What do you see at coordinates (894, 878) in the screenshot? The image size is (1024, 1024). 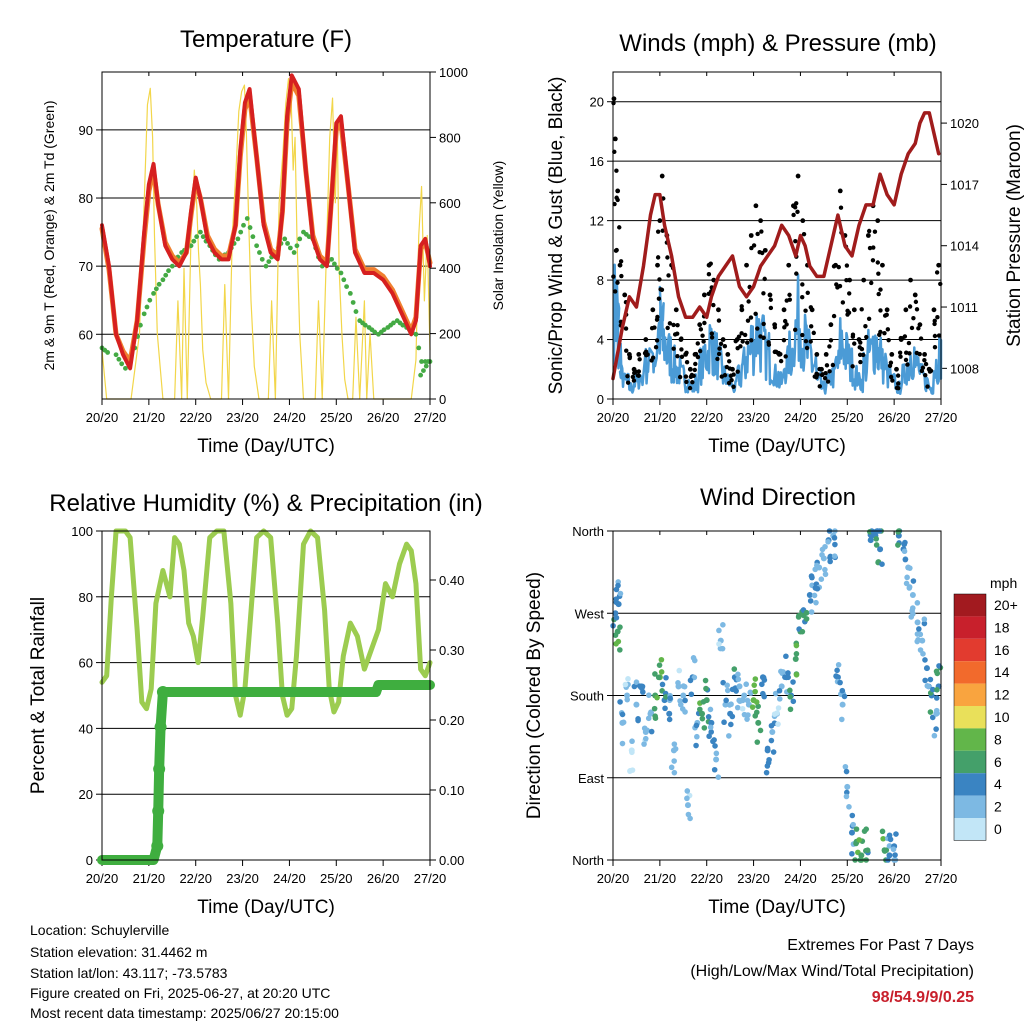 I see `x-tick-label: 26/20` at bounding box center [894, 878].